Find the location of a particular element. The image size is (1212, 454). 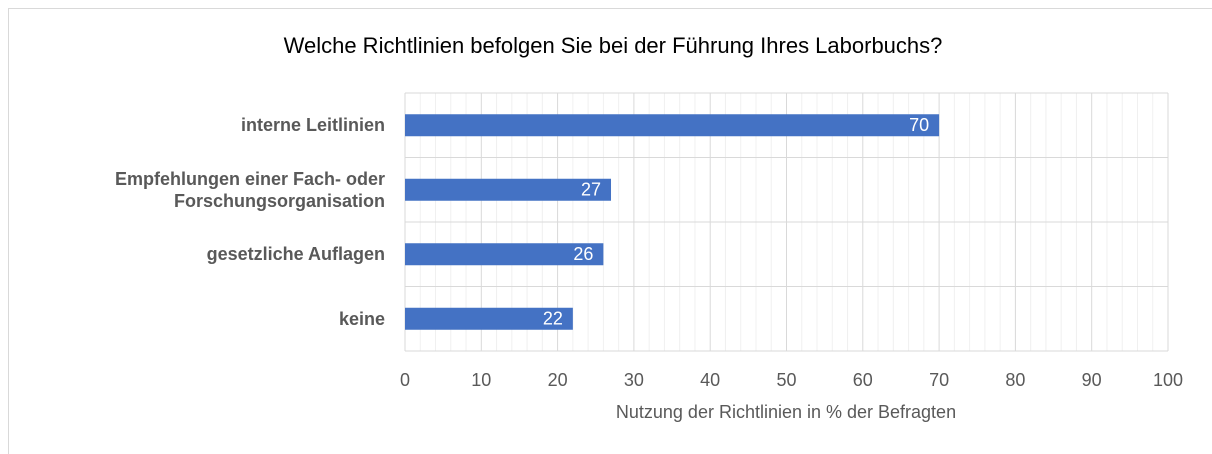

x-tick-label: 90 is located at coordinates (1092, 380).